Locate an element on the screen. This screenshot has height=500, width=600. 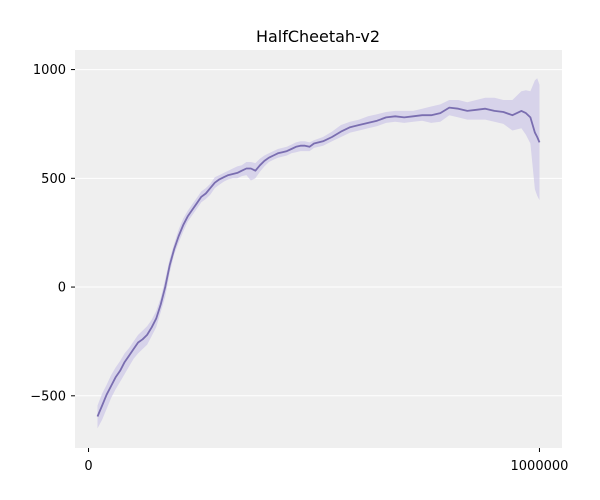
y-tick-label: 500 is located at coordinates (53, 179).